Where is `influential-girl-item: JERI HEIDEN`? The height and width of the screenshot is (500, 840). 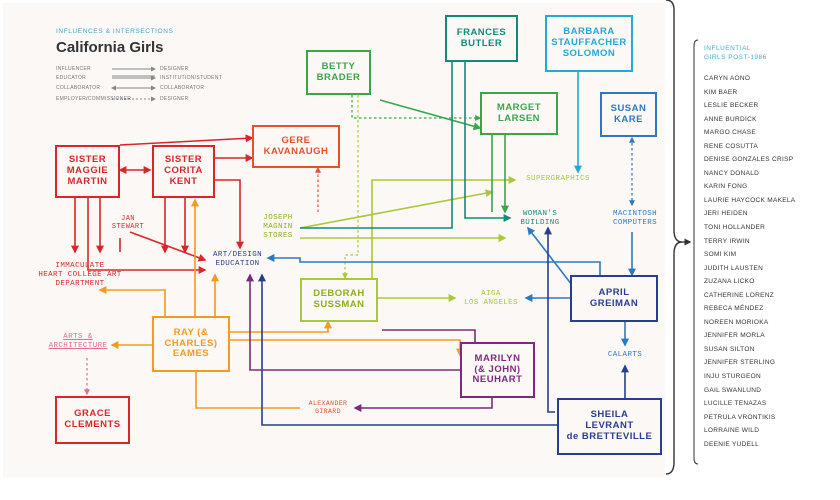 influential-girl-item: JERI HEIDEN is located at coordinates (726, 214).